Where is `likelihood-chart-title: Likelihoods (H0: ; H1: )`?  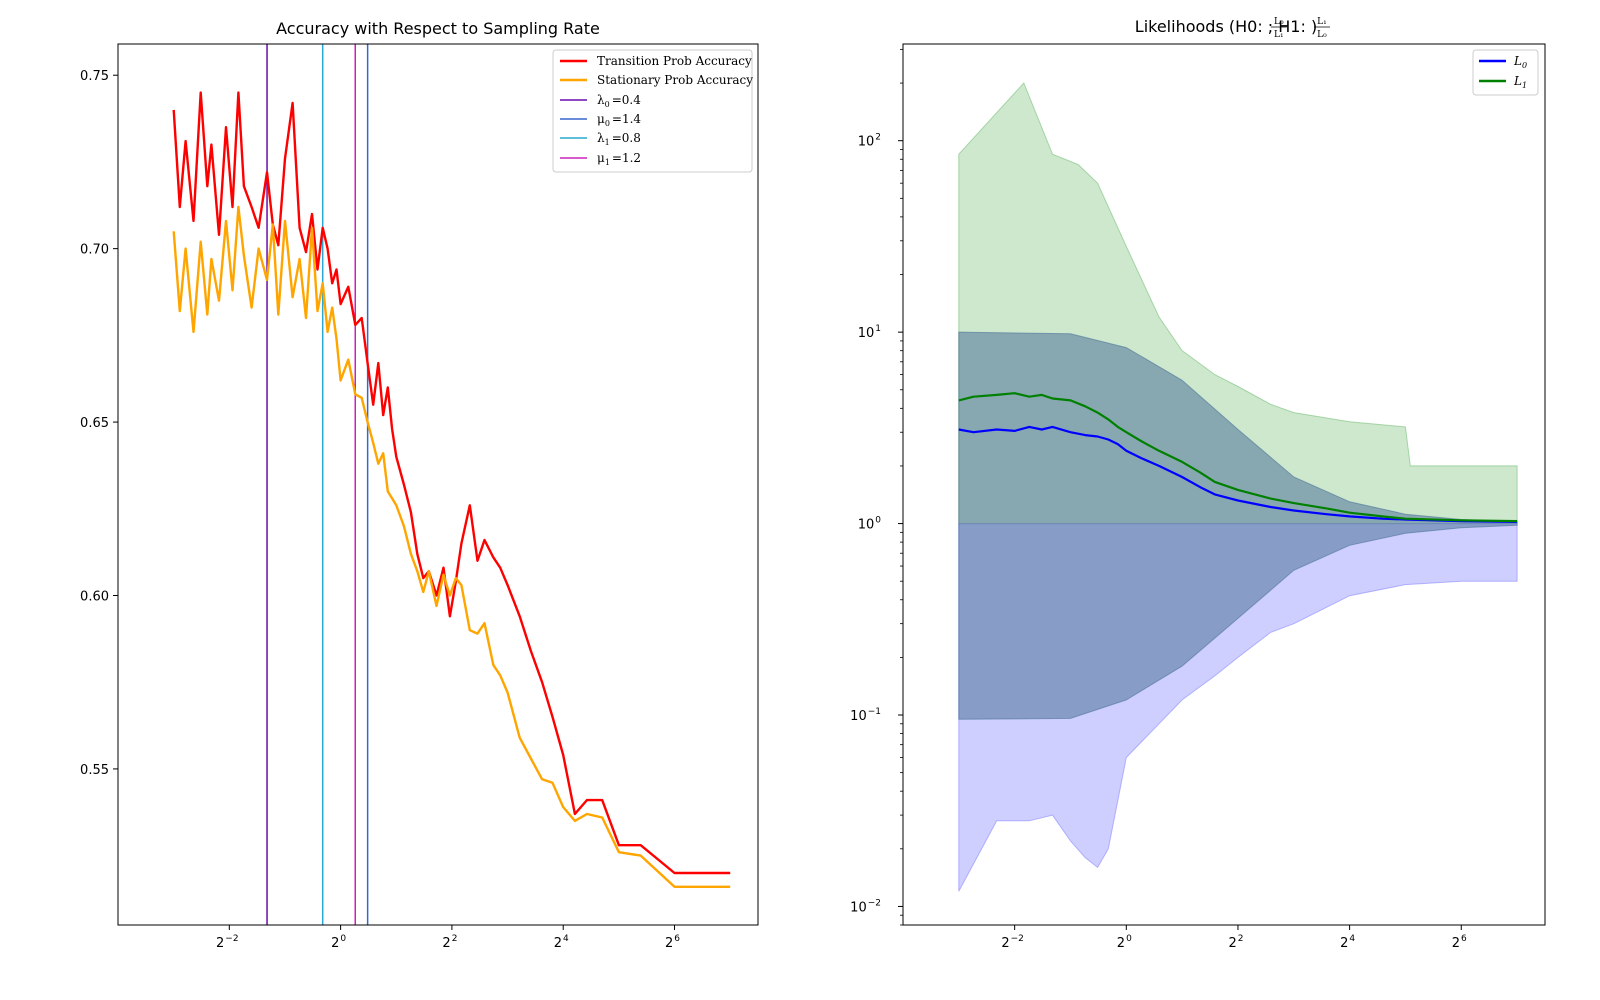 likelihood-chart-title: Likelihoods (H0: ; H1: ) is located at coordinates (1226, 26).